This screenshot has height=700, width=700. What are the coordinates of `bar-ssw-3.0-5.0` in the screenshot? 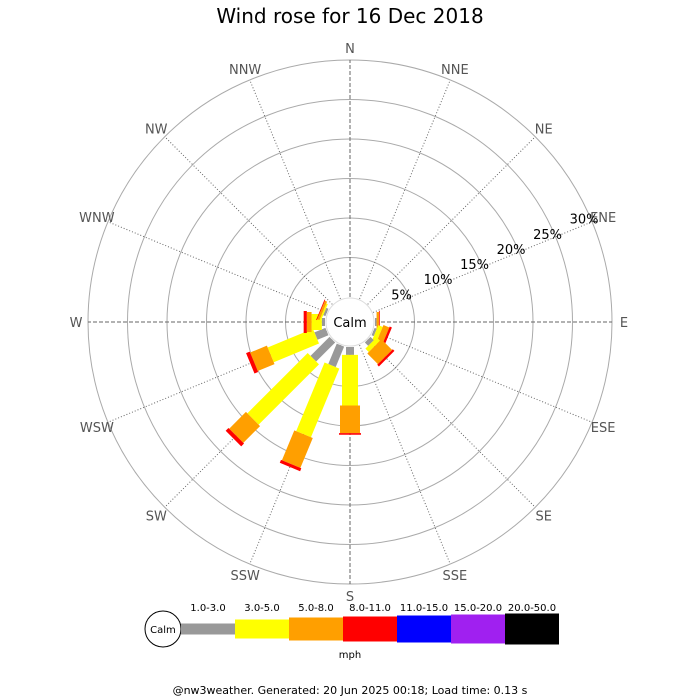 It's located at (318, 400).